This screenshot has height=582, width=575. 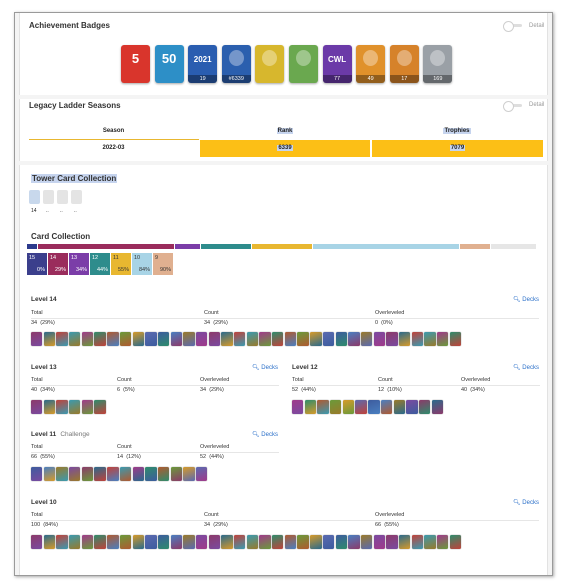 I want to click on tower-card-royal-chef, so click(x=76, y=197).